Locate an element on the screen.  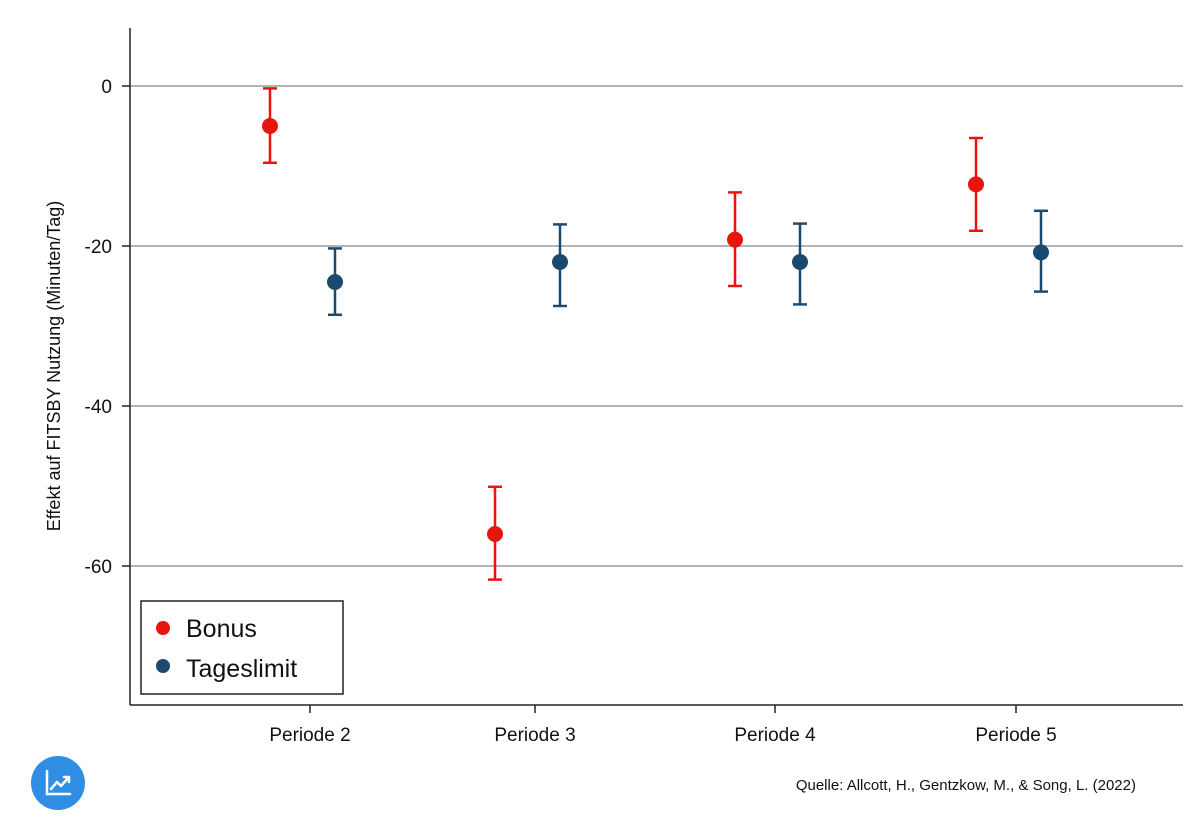
x-ticks: Periode 2 Periode 3 Periode 4 Periode 5 is located at coordinates (663, 725).